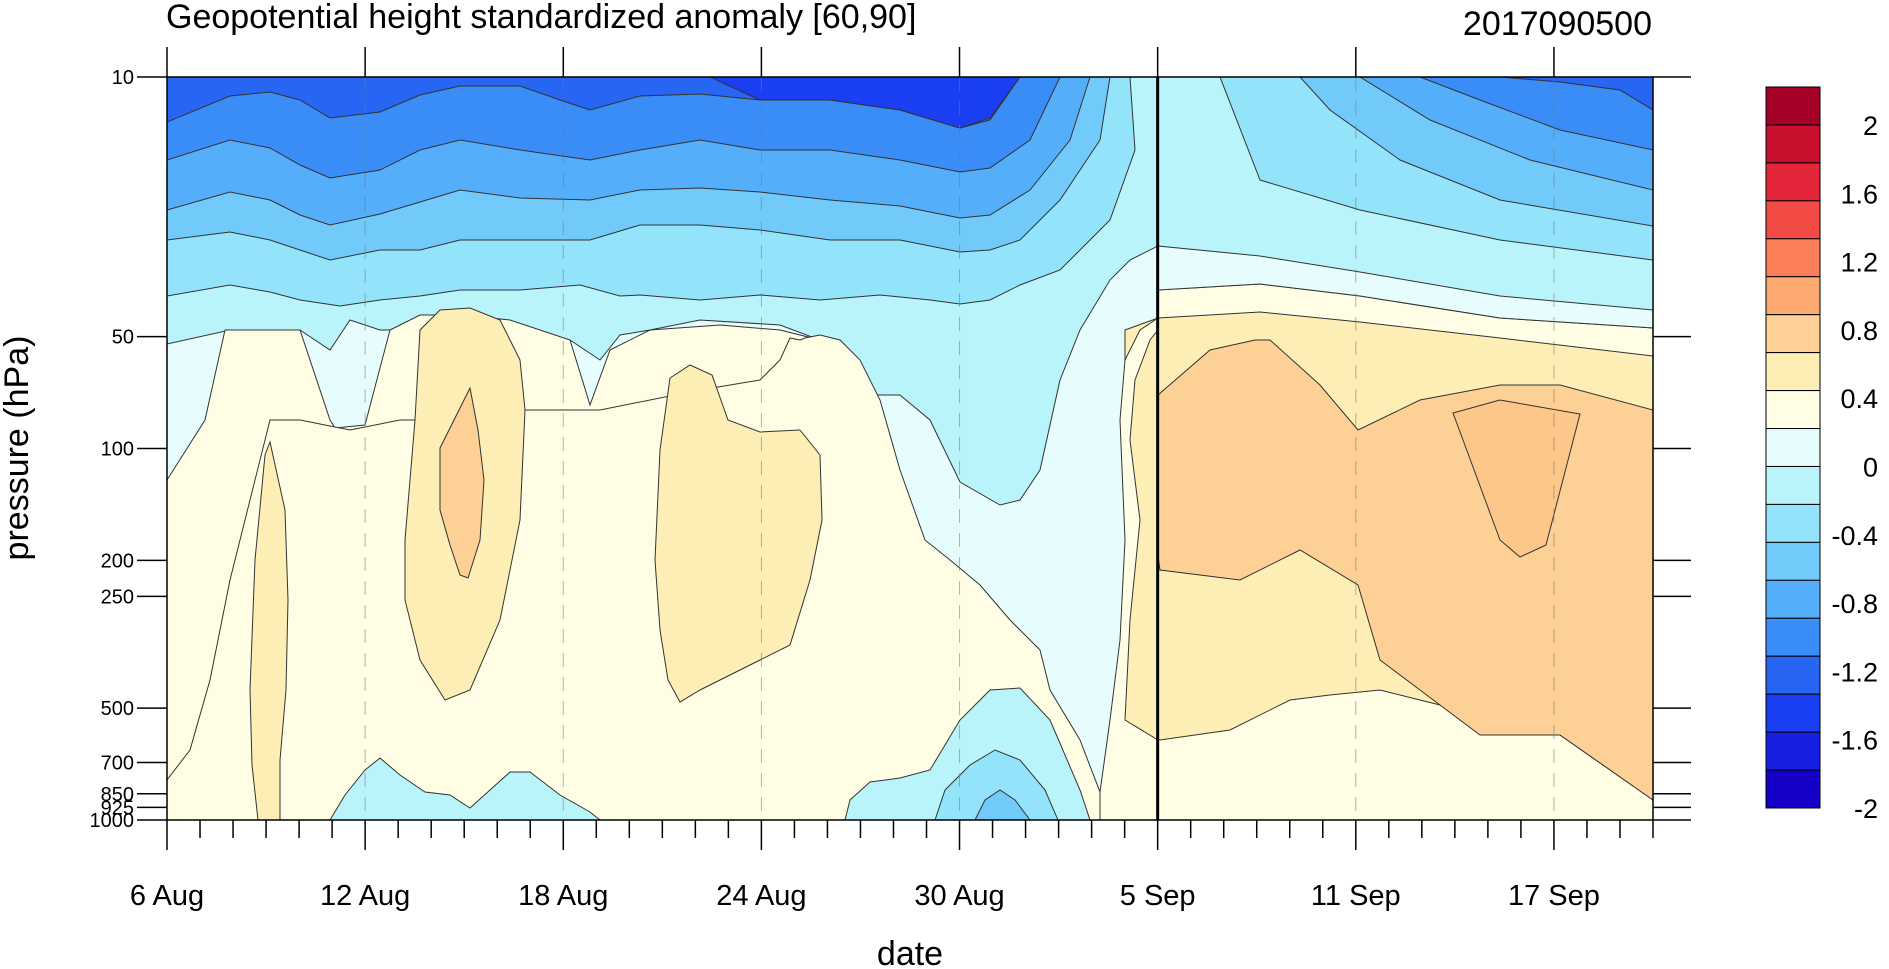 The height and width of the screenshot is (969, 1889). What do you see at coordinates (18, 448) in the screenshot?
I see `y-axis-title: pressure (hPa)` at bounding box center [18, 448].